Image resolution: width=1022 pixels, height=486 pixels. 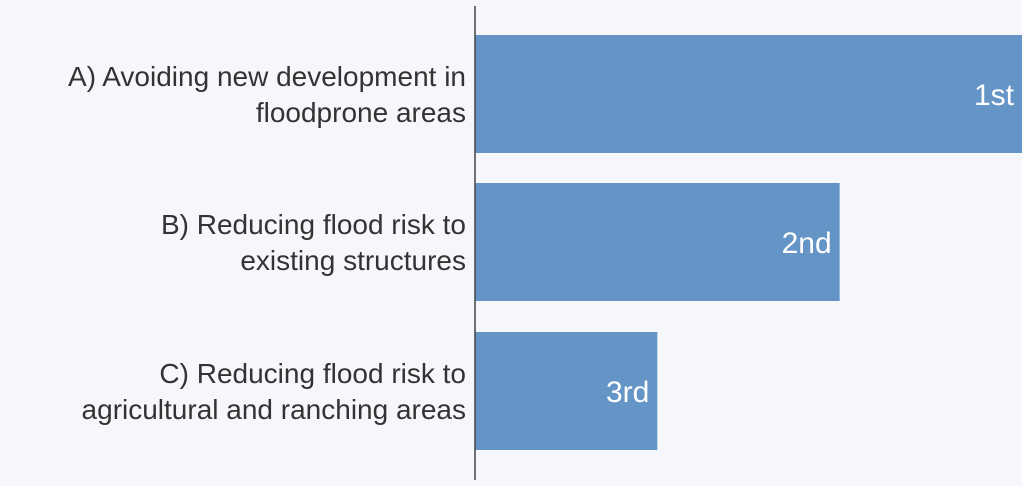 What do you see at coordinates (267, 76) in the screenshot?
I see `category-label-1-line-1: A) Avoiding new development in` at bounding box center [267, 76].